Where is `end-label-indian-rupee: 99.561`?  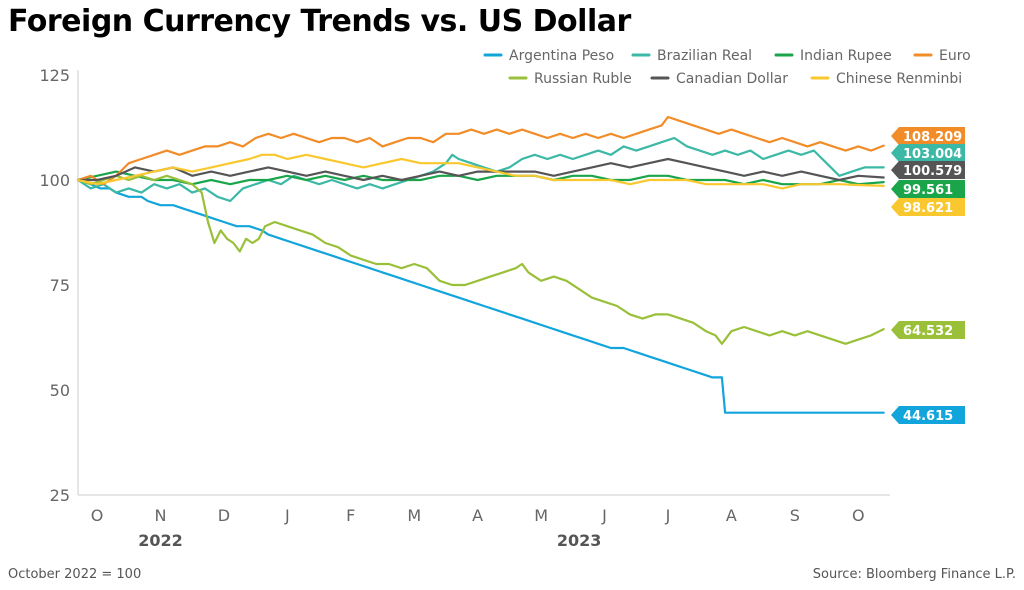 end-label-indian-rupee: 99.561 is located at coordinates (928, 189).